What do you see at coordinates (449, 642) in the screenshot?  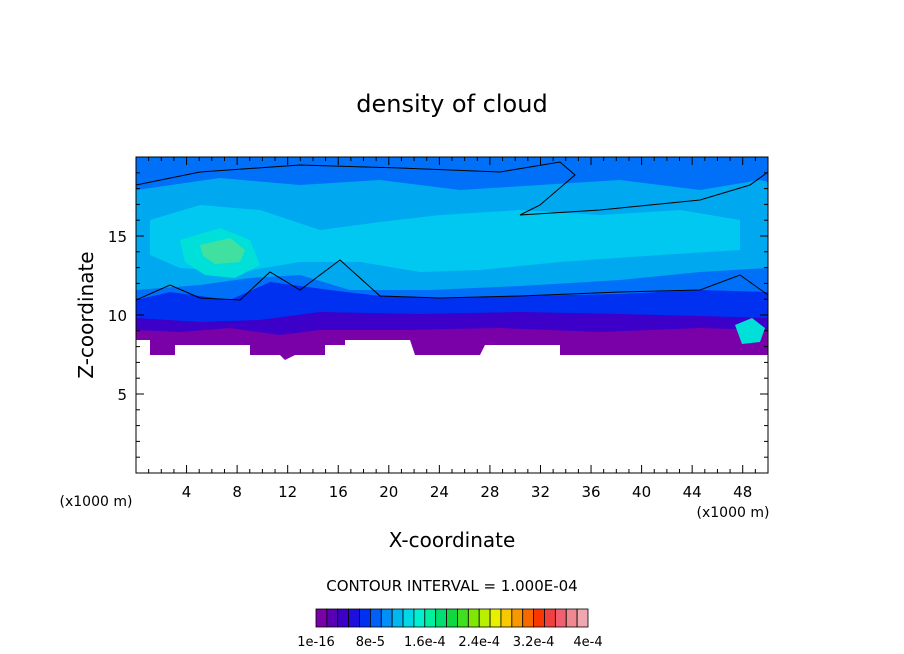 I see `colorbar-labels: 1e-16 8e-5 1.6e-4 2.4e-4 3.2e-4 4e-4` at bounding box center [449, 642].